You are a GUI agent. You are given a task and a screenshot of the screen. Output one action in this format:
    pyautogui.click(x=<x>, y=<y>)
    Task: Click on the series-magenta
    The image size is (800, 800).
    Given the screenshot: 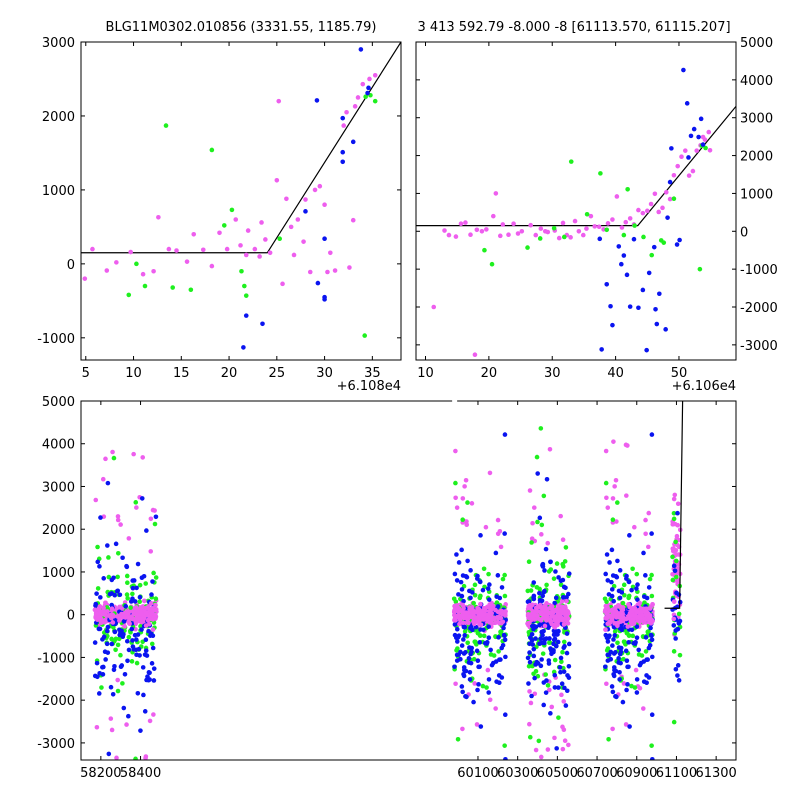 What is the action you would take?
    pyautogui.click(x=384, y=615)
    